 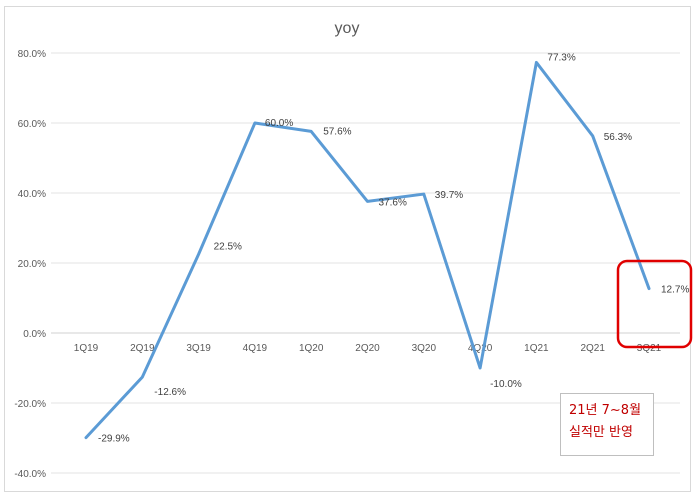 What do you see at coordinates (279, 123) in the screenshot?
I see `data-label: 60.0%` at bounding box center [279, 123].